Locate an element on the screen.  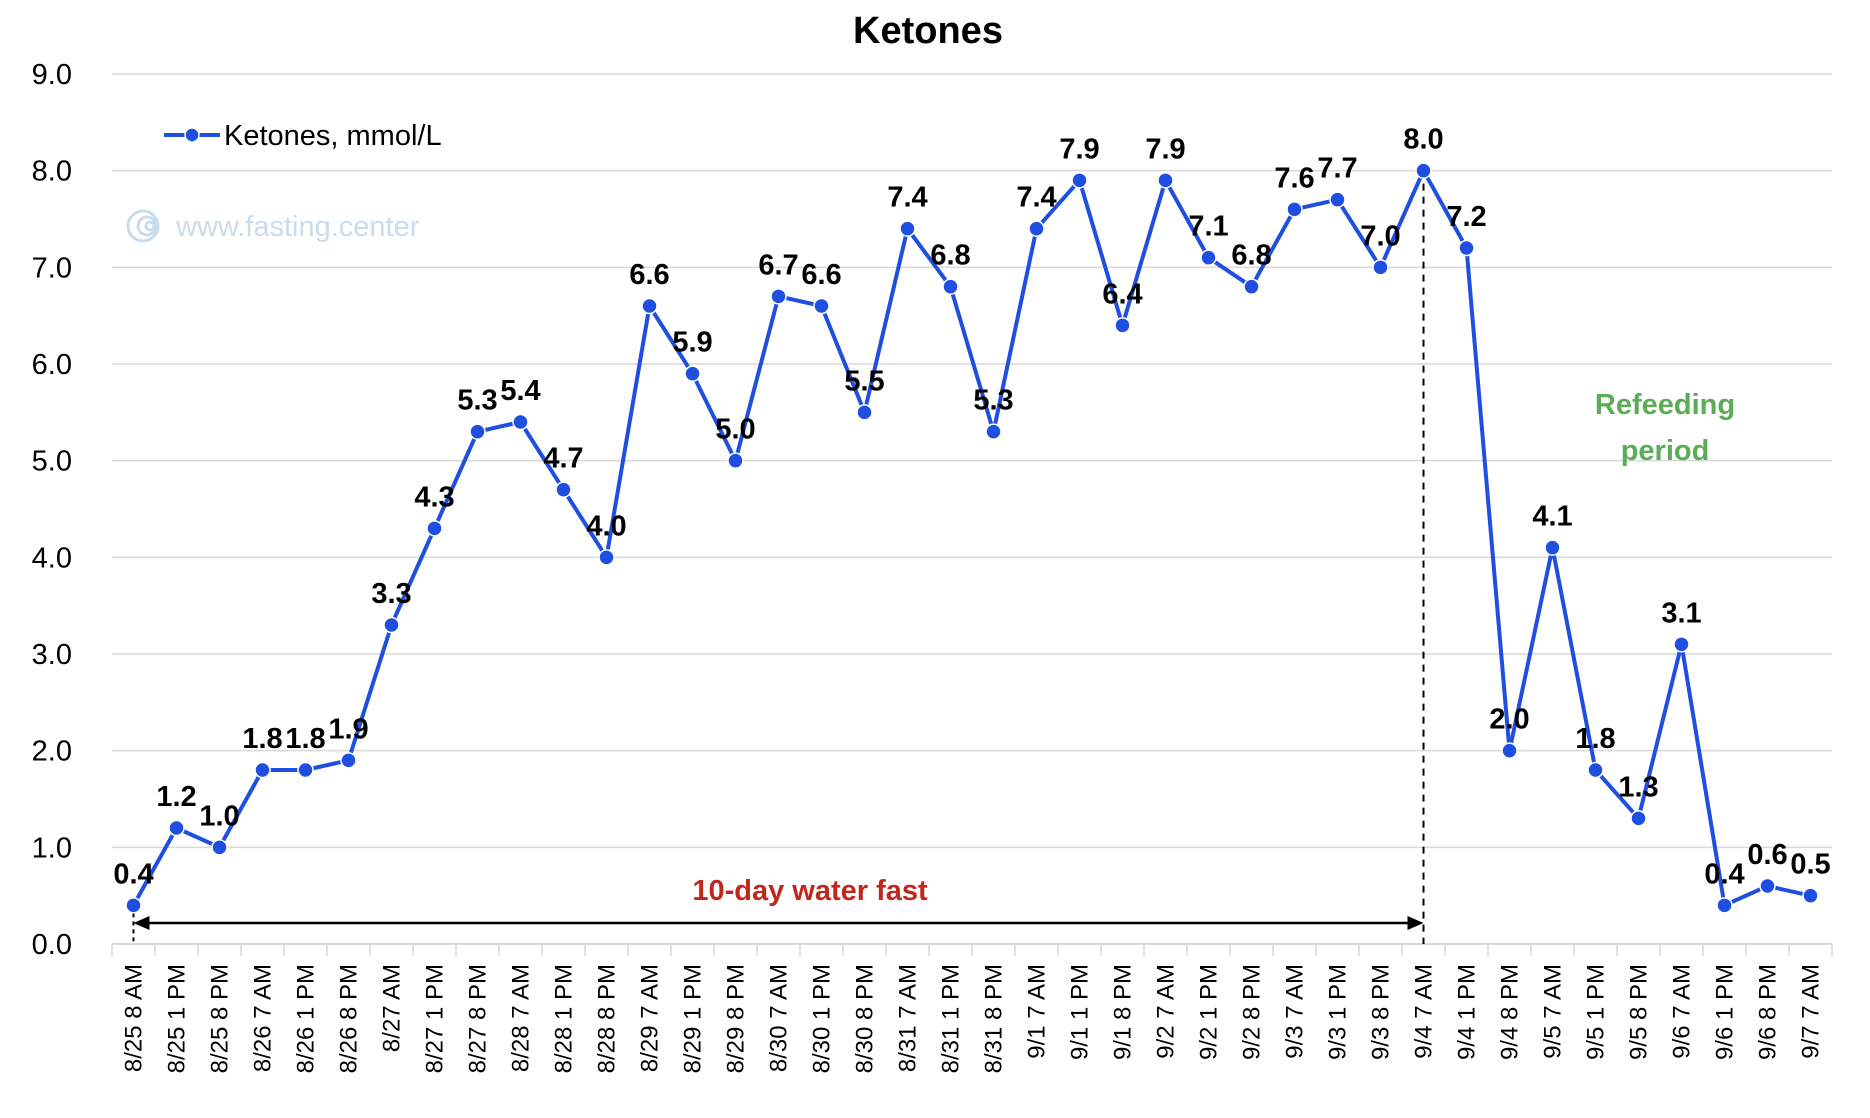
refeeding-period-label-line2: period is located at coordinates (1665, 451).